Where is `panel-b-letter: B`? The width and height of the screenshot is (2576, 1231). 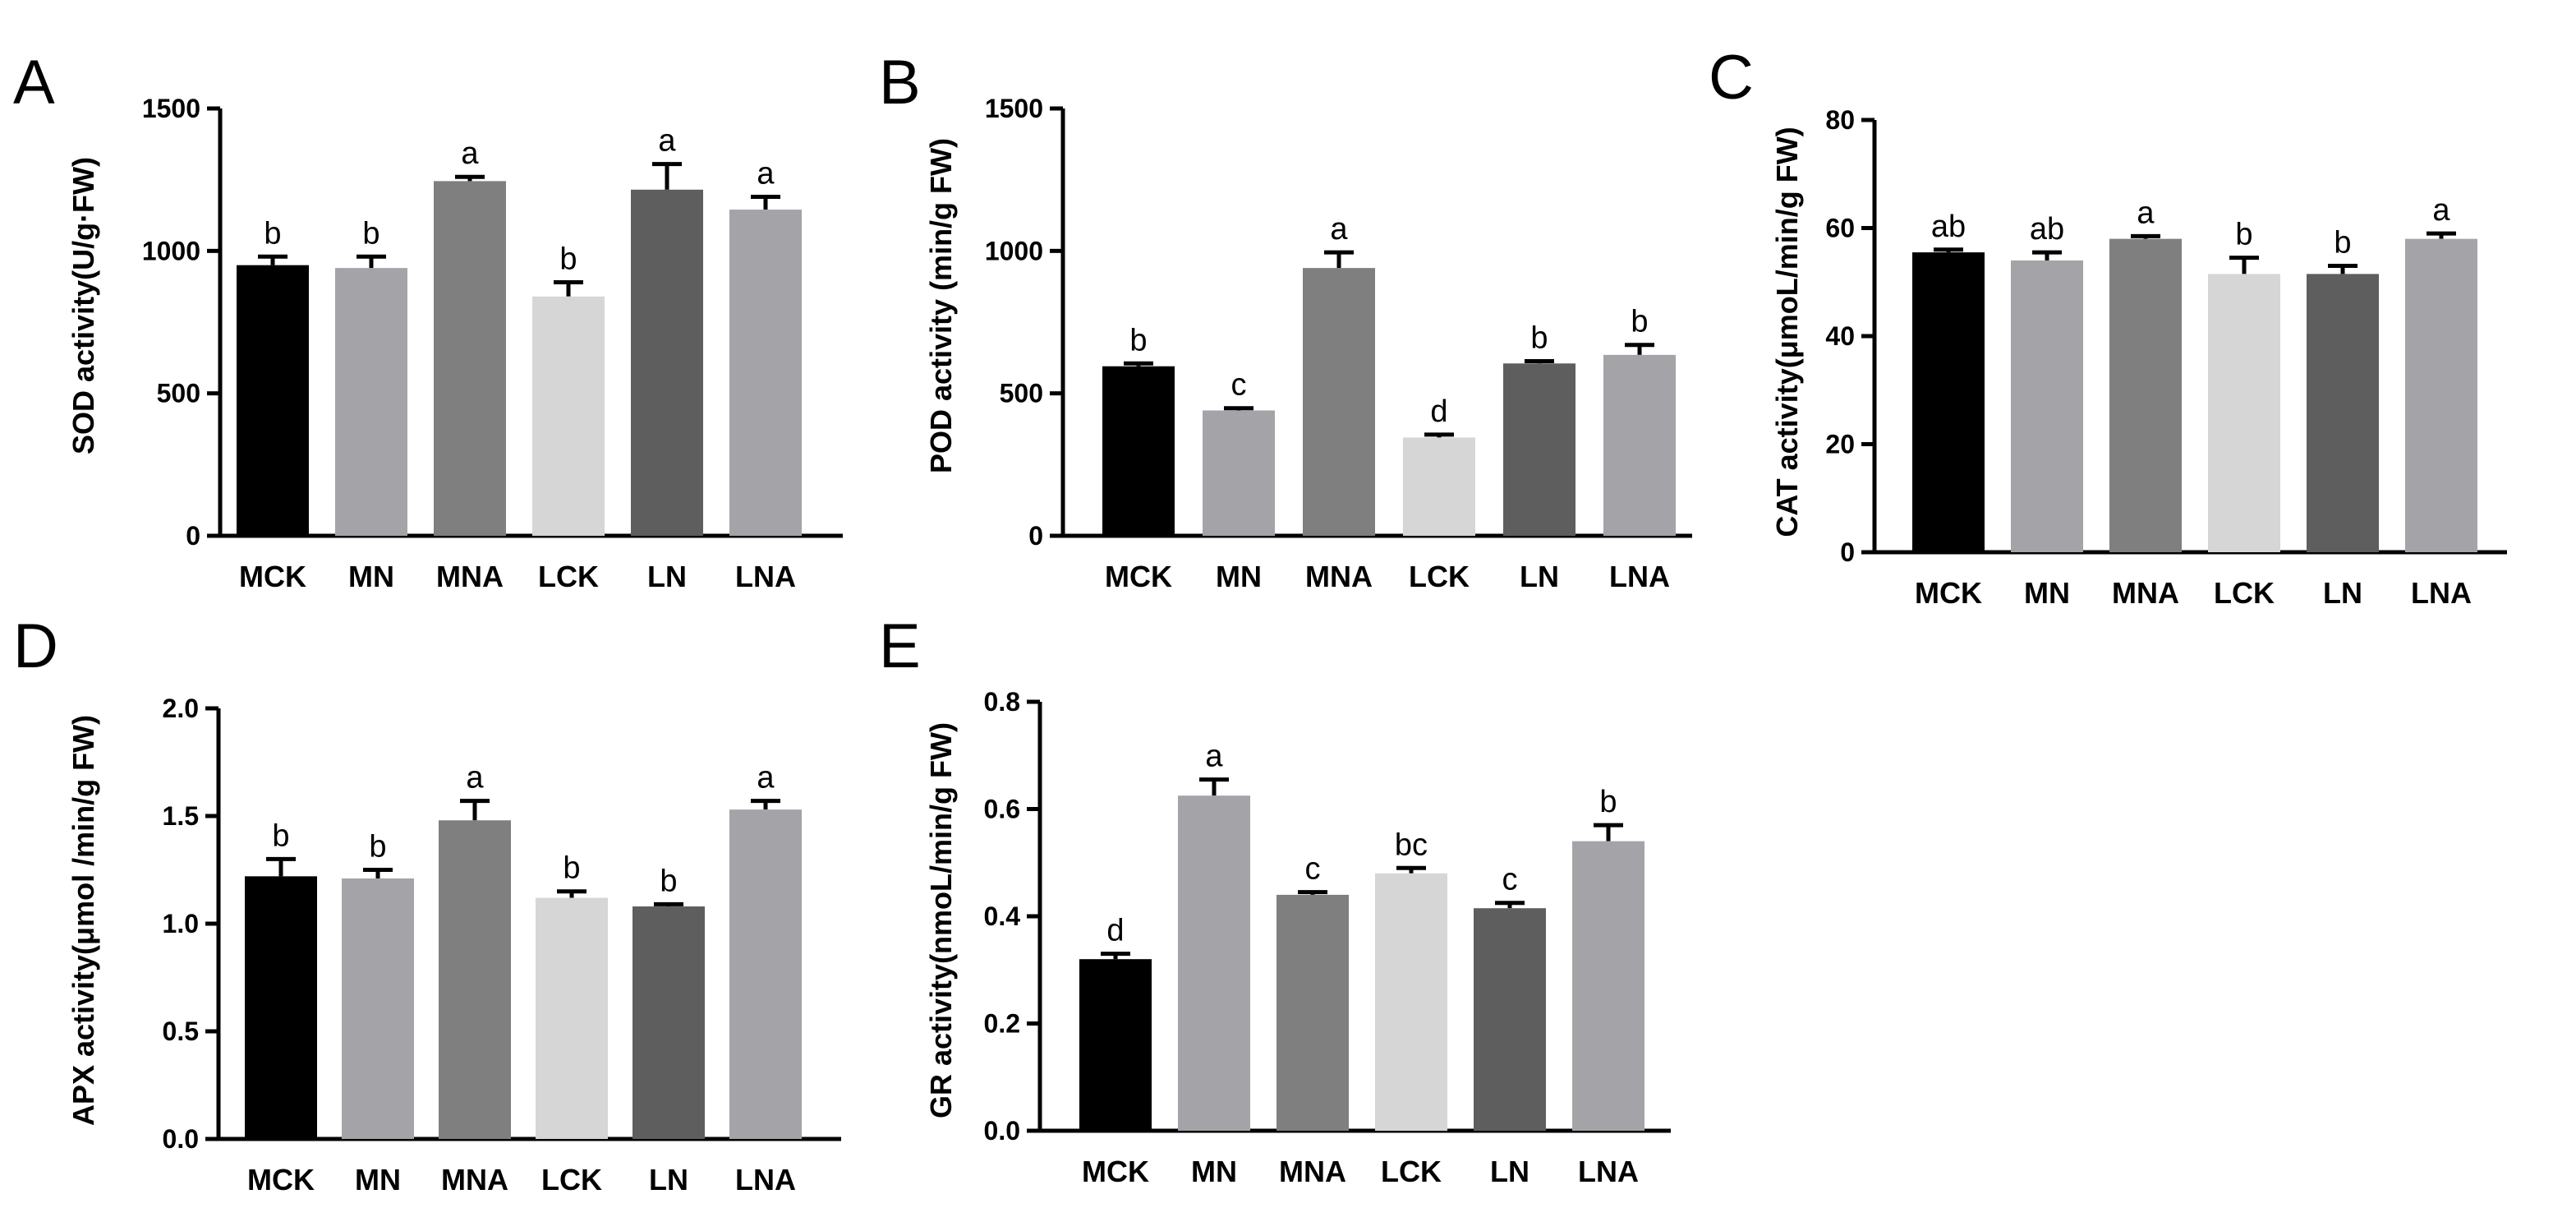
panel-b-letter: B is located at coordinates (900, 83).